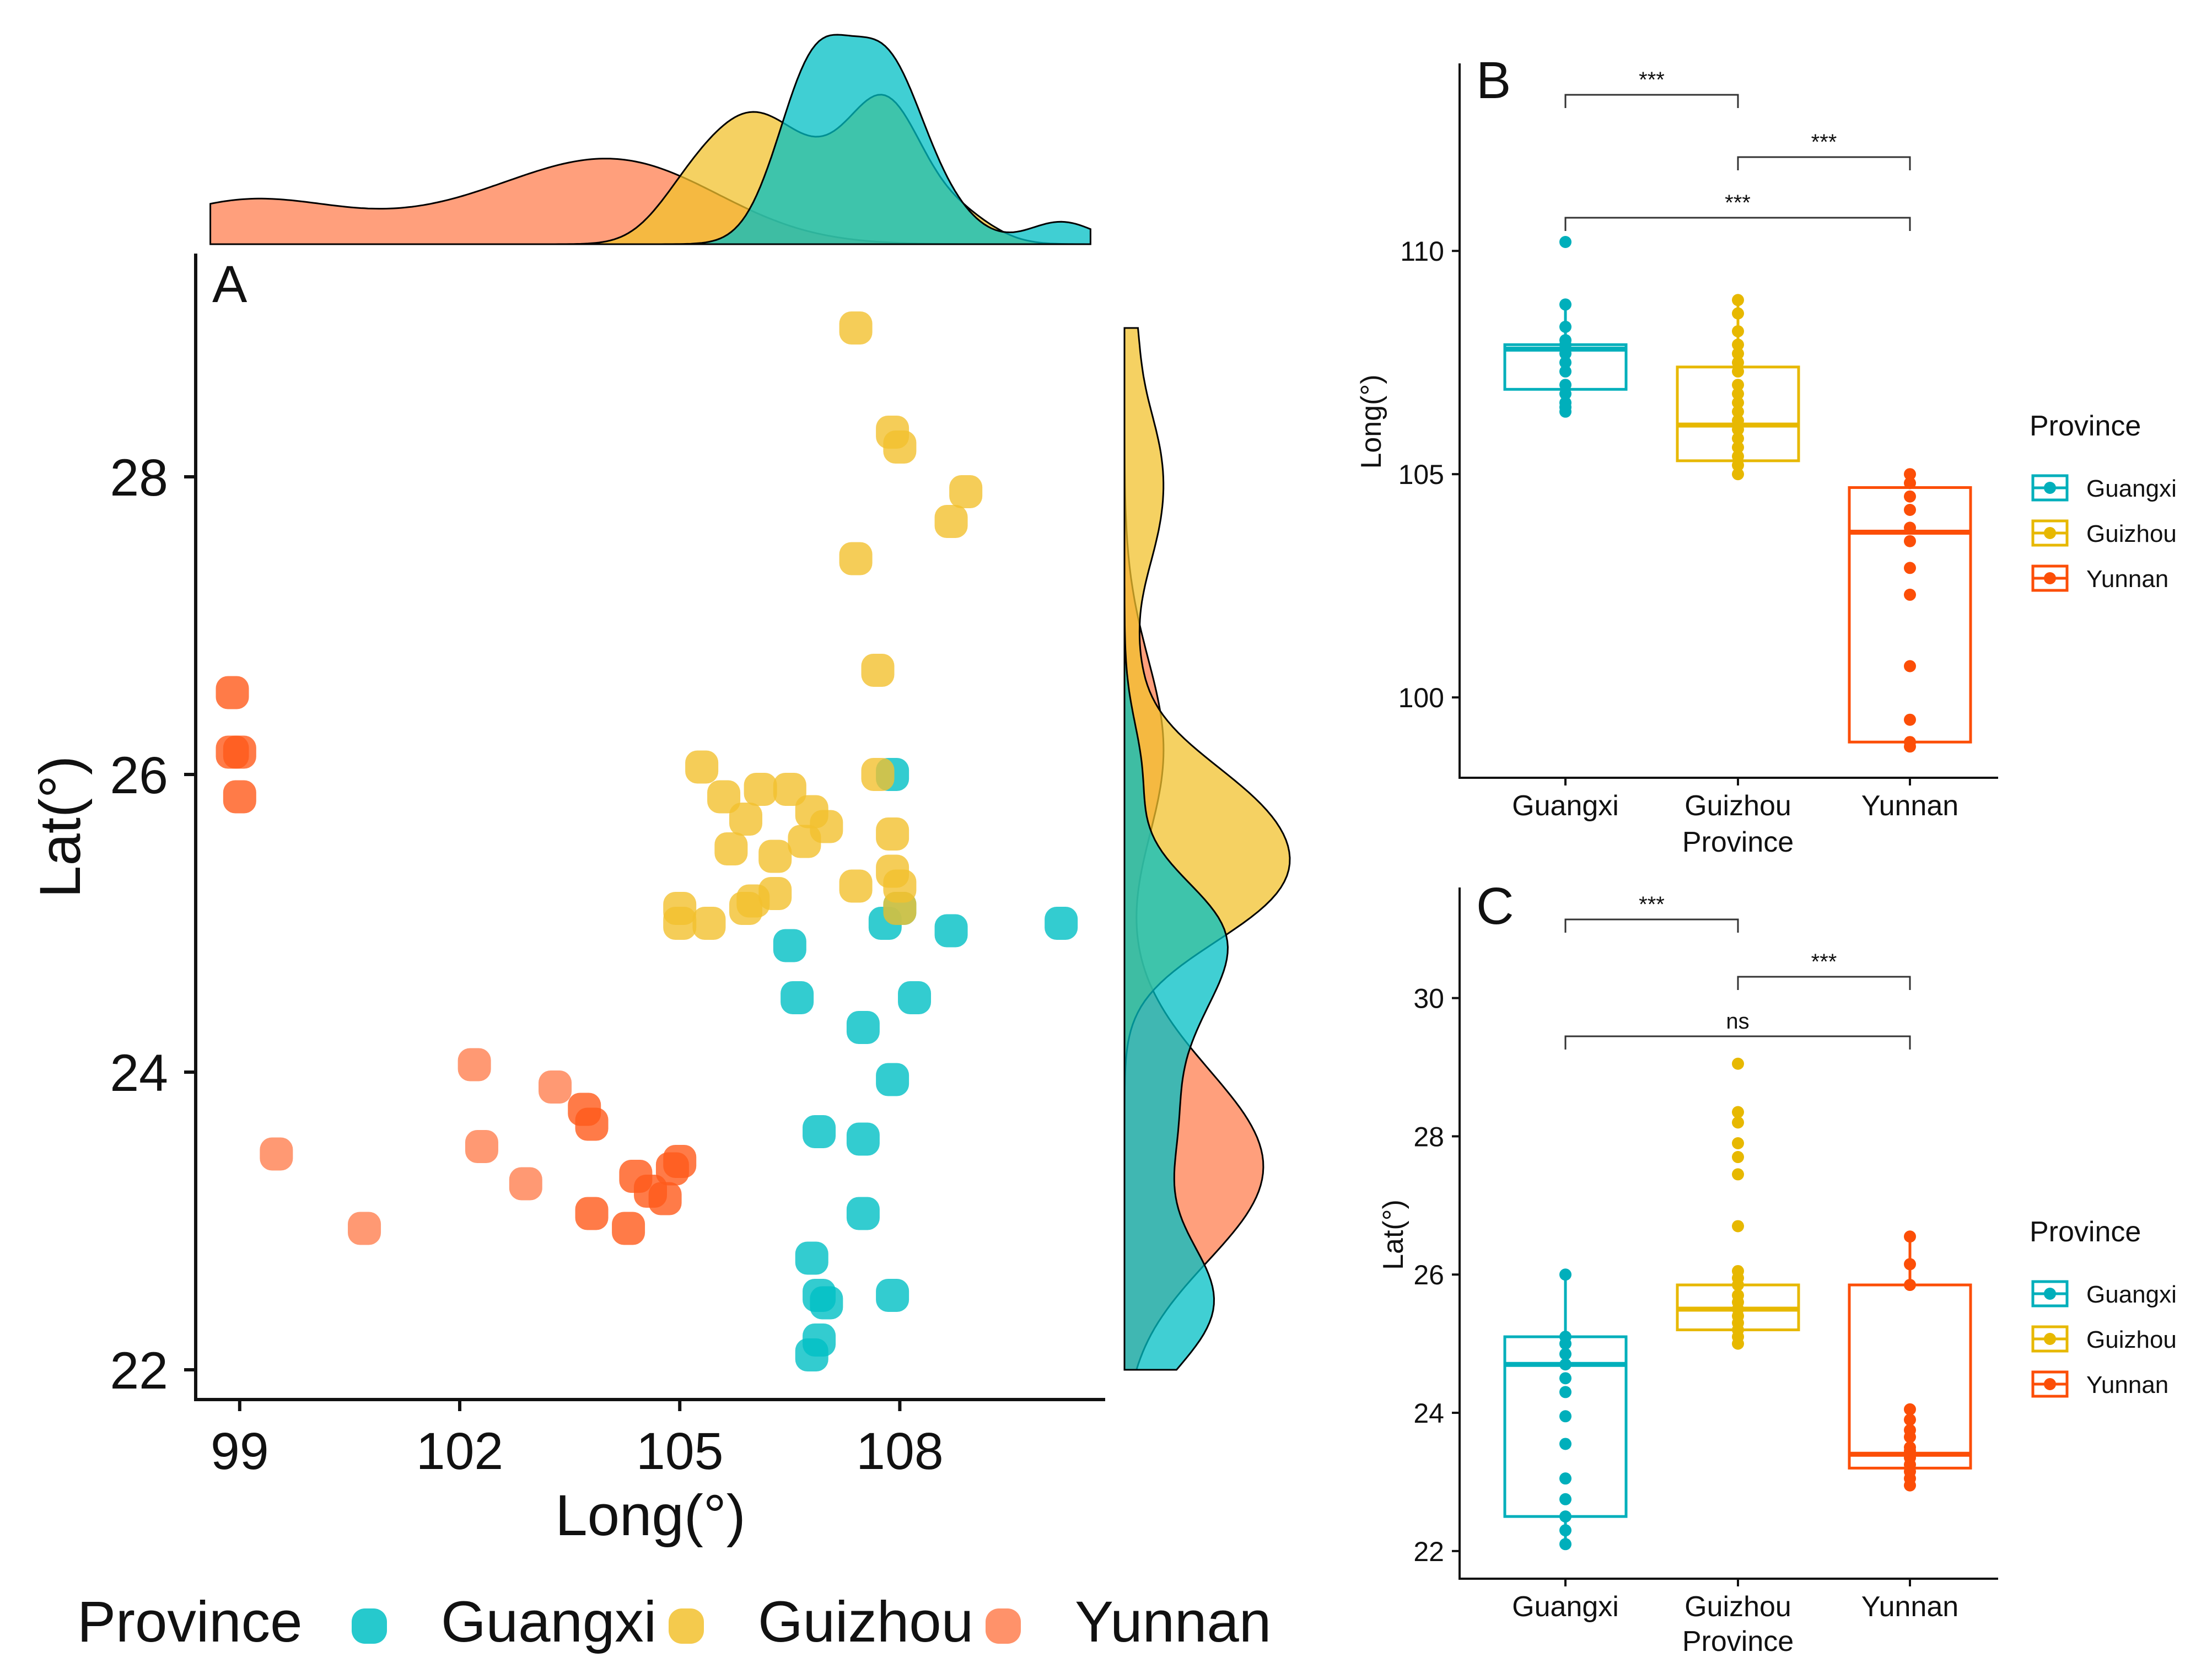  What do you see at coordinates (2085, 426) in the screenshot?
I see `legend-title: Province` at bounding box center [2085, 426].